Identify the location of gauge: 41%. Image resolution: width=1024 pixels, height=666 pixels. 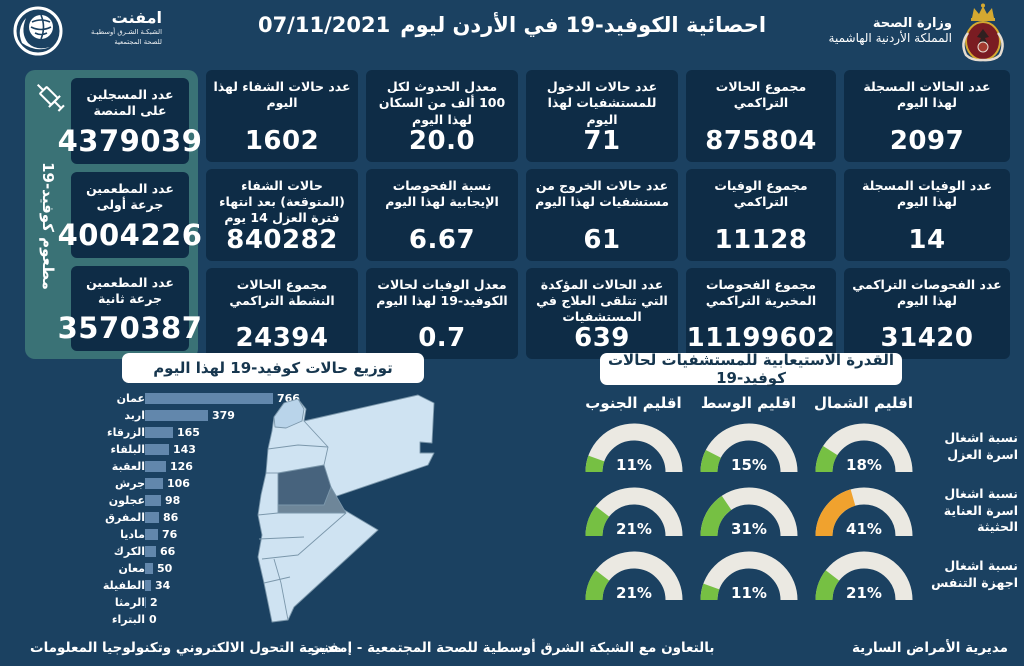
(864, 511).